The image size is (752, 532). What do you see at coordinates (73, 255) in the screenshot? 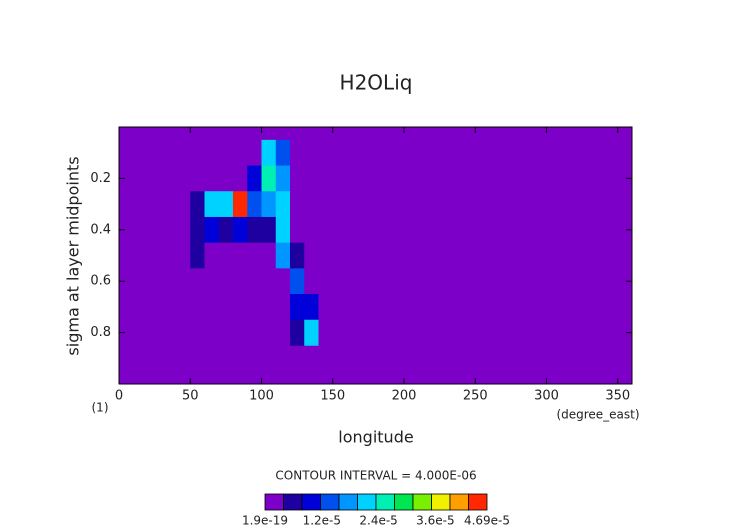
I see `y-axis-label: sigma at layer midpoints` at bounding box center [73, 255].